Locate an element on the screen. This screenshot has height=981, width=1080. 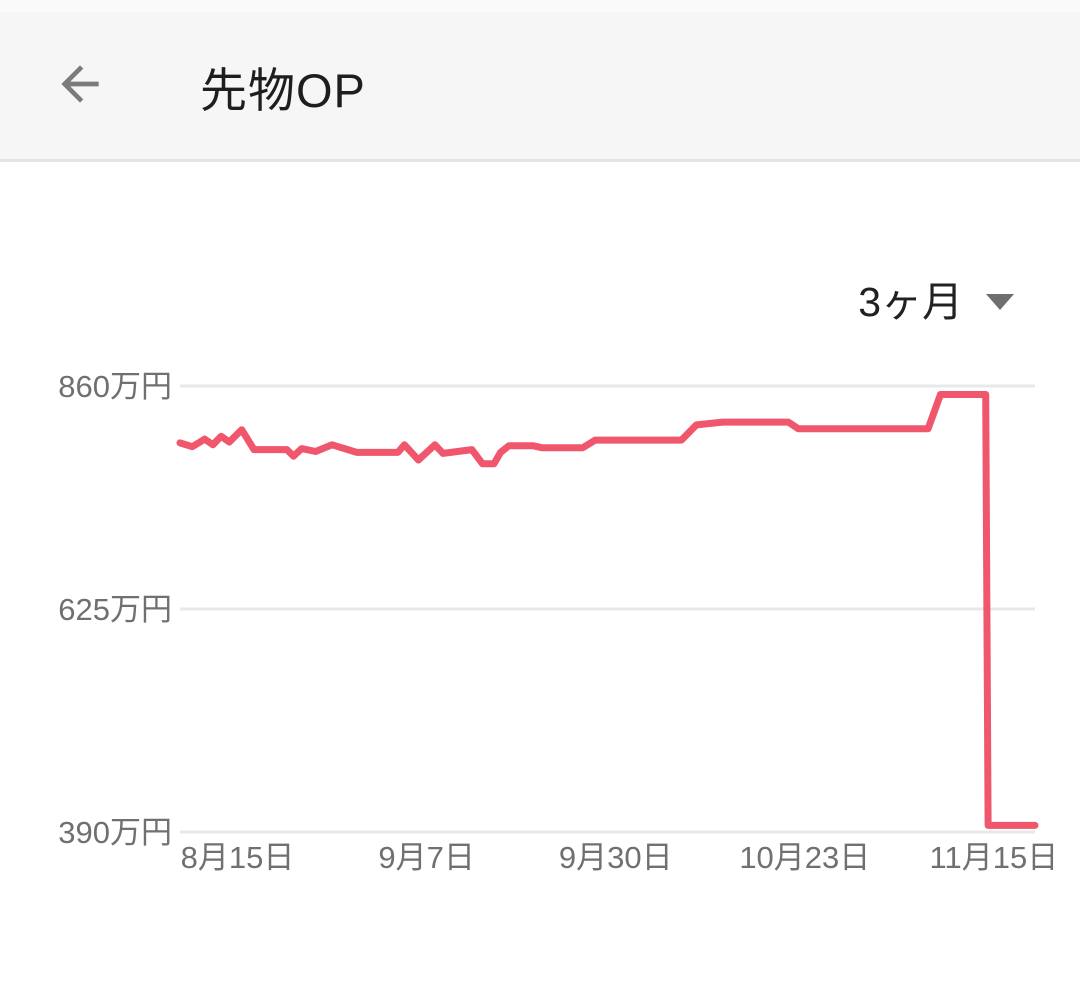
arrow-left-icon is located at coordinates (80, 84).